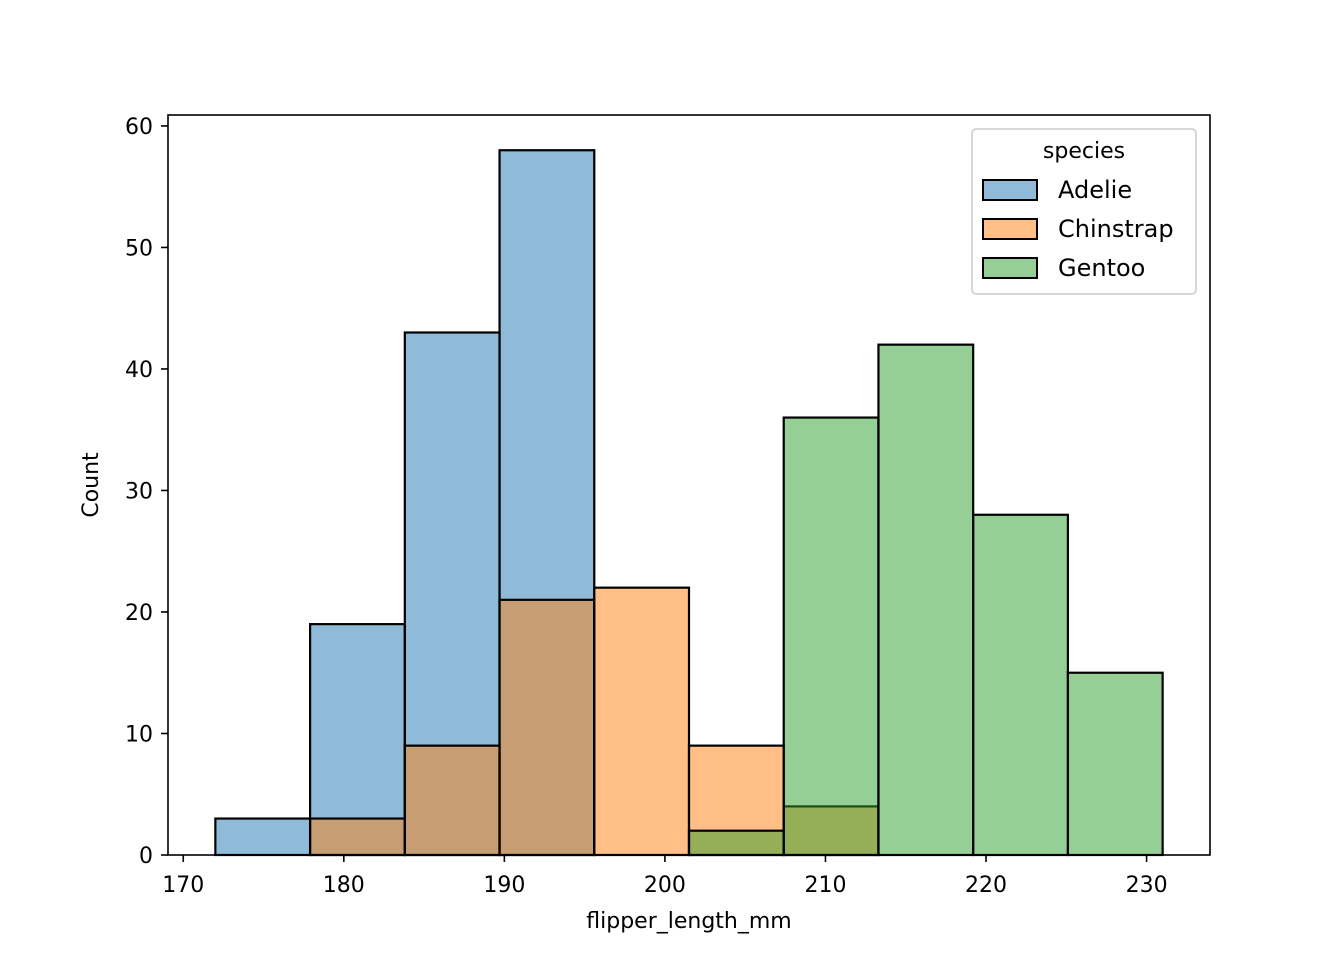 The height and width of the screenshot is (960, 1344). I want to click on x-tick-label: 200, so click(665, 885).